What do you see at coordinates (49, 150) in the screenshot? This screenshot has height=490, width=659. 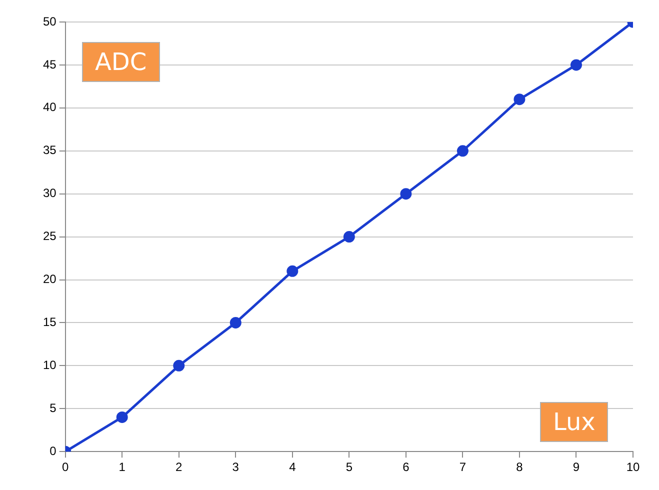 I see `y-tick-label: 35` at bounding box center [49, 150].